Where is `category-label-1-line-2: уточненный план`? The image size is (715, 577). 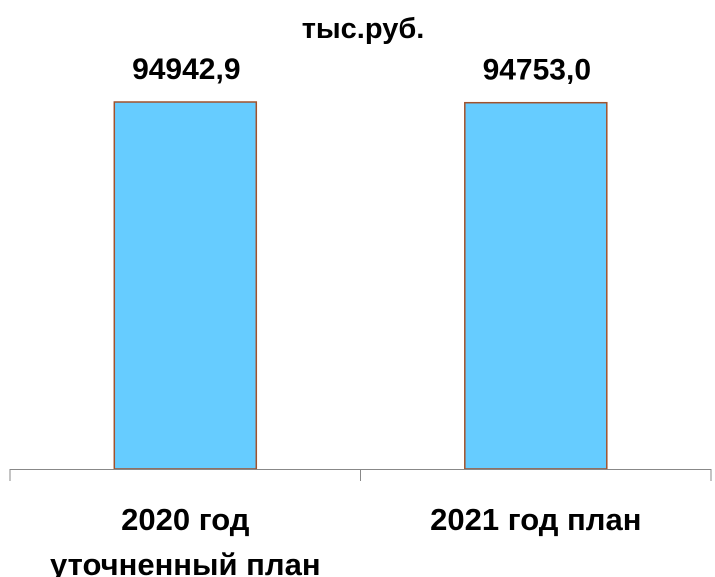
category-label-1-line-2: уточненный план is located at coordinates (185, 562).